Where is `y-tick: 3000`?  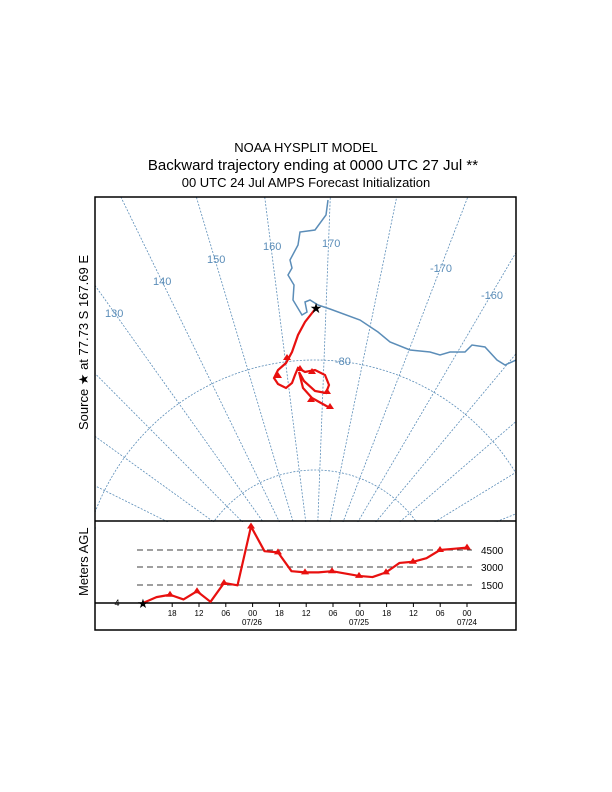
y-tick: 3000 is located at coordinates (492, 568).